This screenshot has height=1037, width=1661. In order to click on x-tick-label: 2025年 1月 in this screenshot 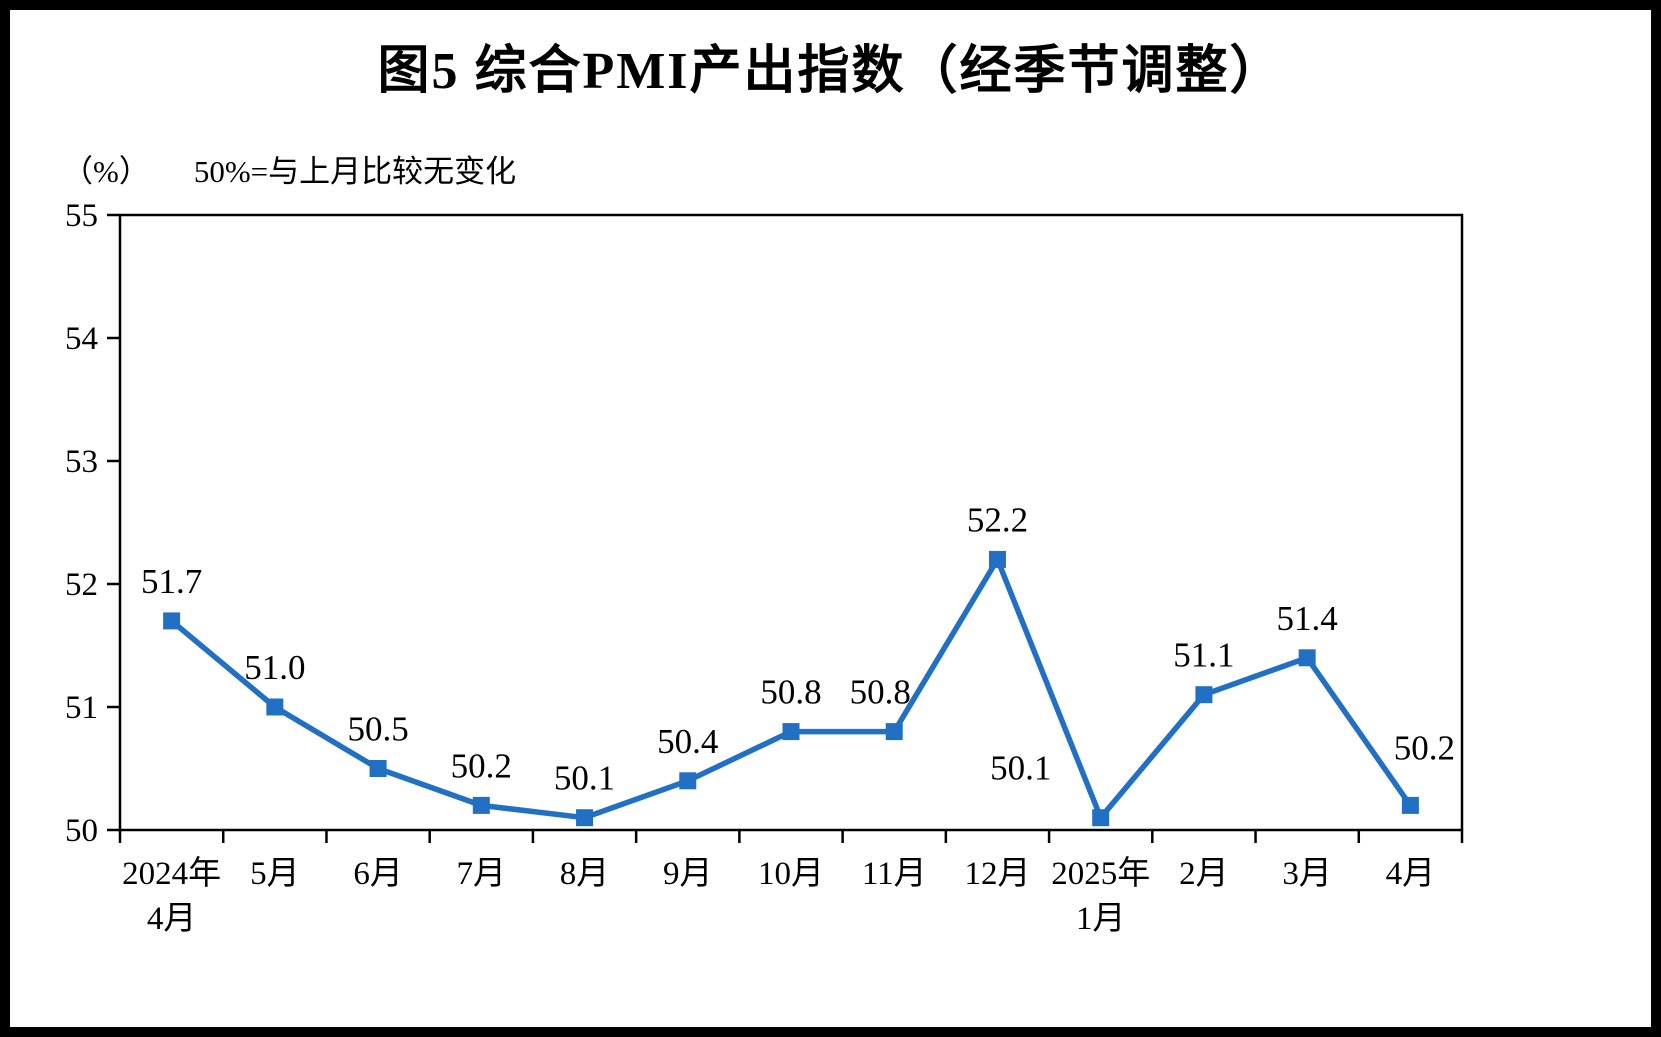, I will do `click(1100, 896)`.